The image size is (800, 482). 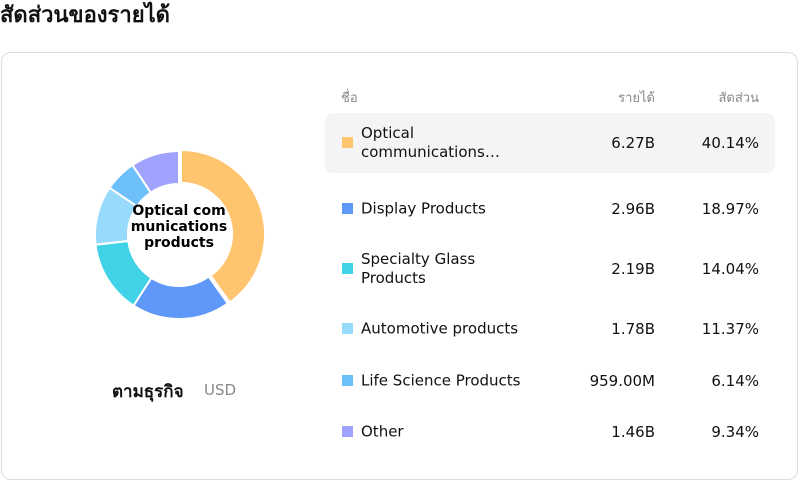 What do you see at coordinates (440, 328) in the screenshot?
I see `row-name: Automotive products` at bounding box center [440, 328].